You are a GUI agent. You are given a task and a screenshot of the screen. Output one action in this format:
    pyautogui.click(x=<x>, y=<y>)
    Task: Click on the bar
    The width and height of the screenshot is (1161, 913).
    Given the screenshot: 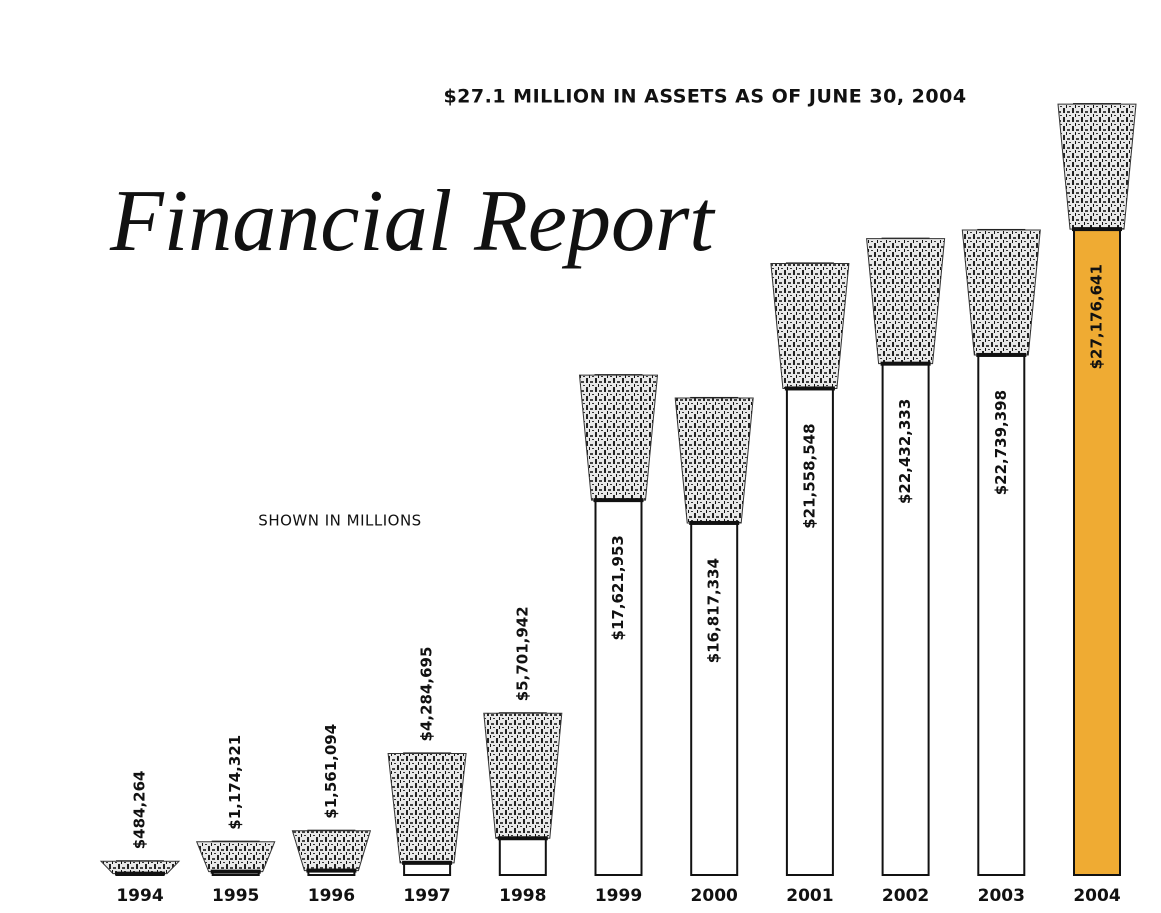 What is the action you would take?
    pyautogui.click(x=1097, y=489)
    